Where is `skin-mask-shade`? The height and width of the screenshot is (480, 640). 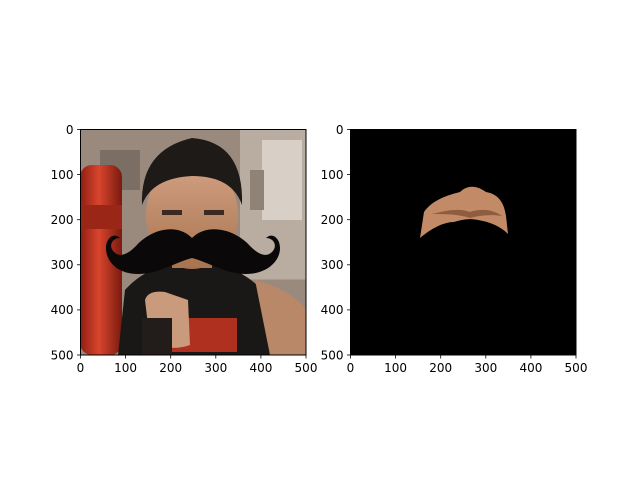
skin-mask-shade is located at coordinates (467, 213).